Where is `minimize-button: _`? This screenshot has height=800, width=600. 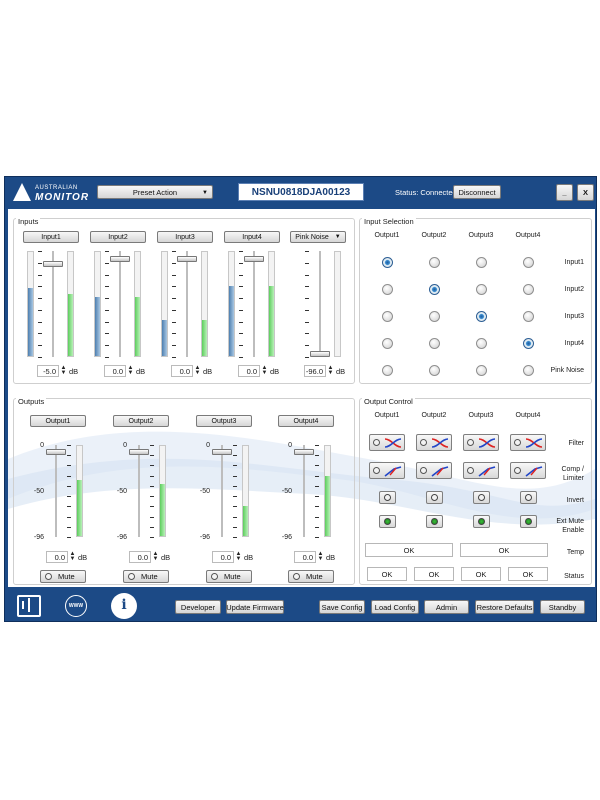 minimize-button: _ is located at coordinates (564, 192).